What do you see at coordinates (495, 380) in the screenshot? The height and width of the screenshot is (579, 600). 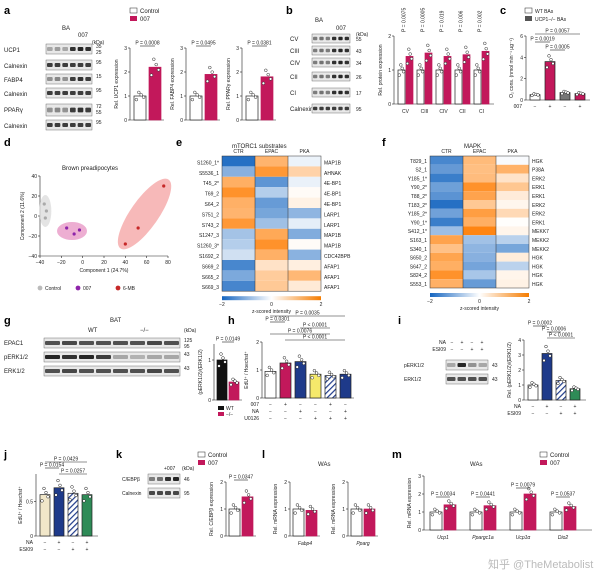 I see `kda-marker: 43` at bounding box center [495, 380].